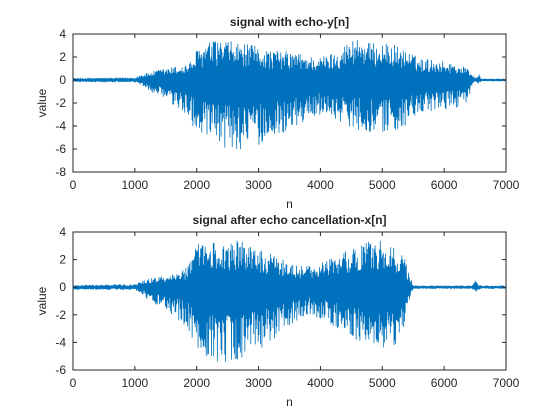 This screenshot has width=560, height=420. I want to click on y-axis-title-top: value, so click(42, 102).